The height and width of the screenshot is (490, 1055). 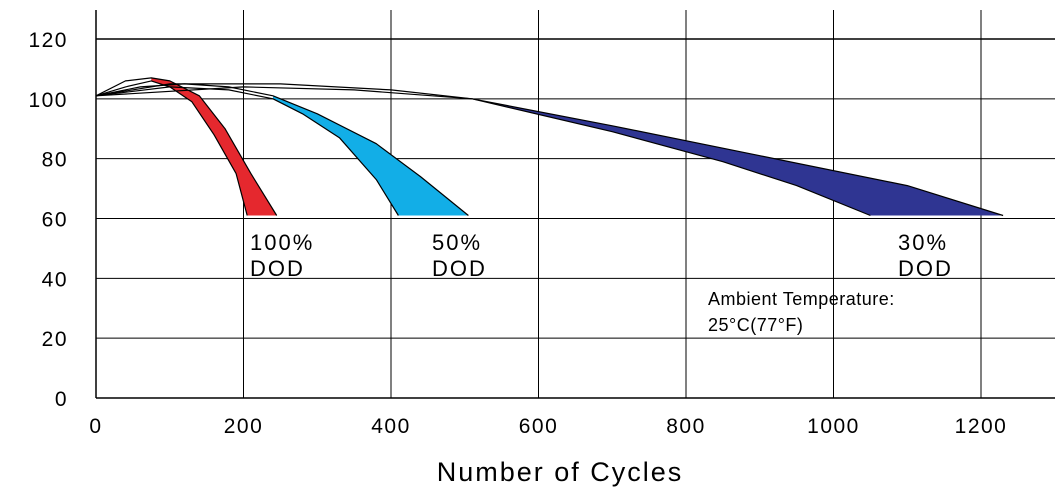 What do you see at coordinates (686, 426) in the screenshot?
I see `x-tick-label-800: 800` at bounding box center [686, 426].